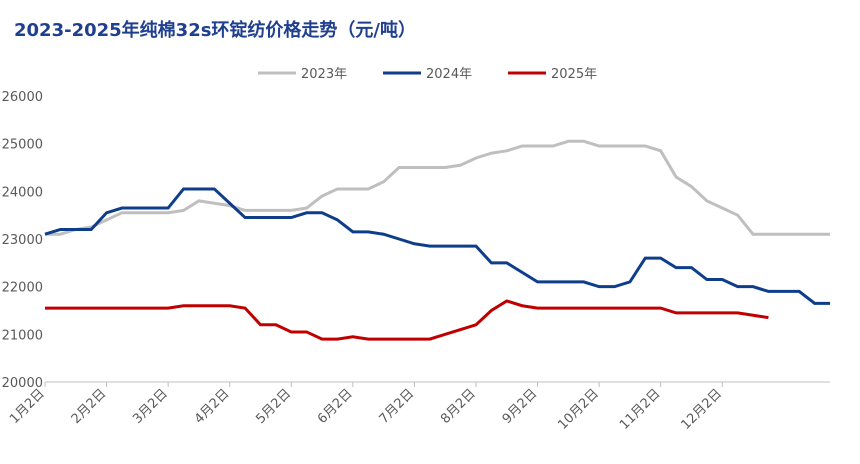 Image resolution: width=860 pixels, height=464 pixels. Describe the element at coordinates (22, 240) in the screenshot. I see `y-tick-label: 23000` at that location.